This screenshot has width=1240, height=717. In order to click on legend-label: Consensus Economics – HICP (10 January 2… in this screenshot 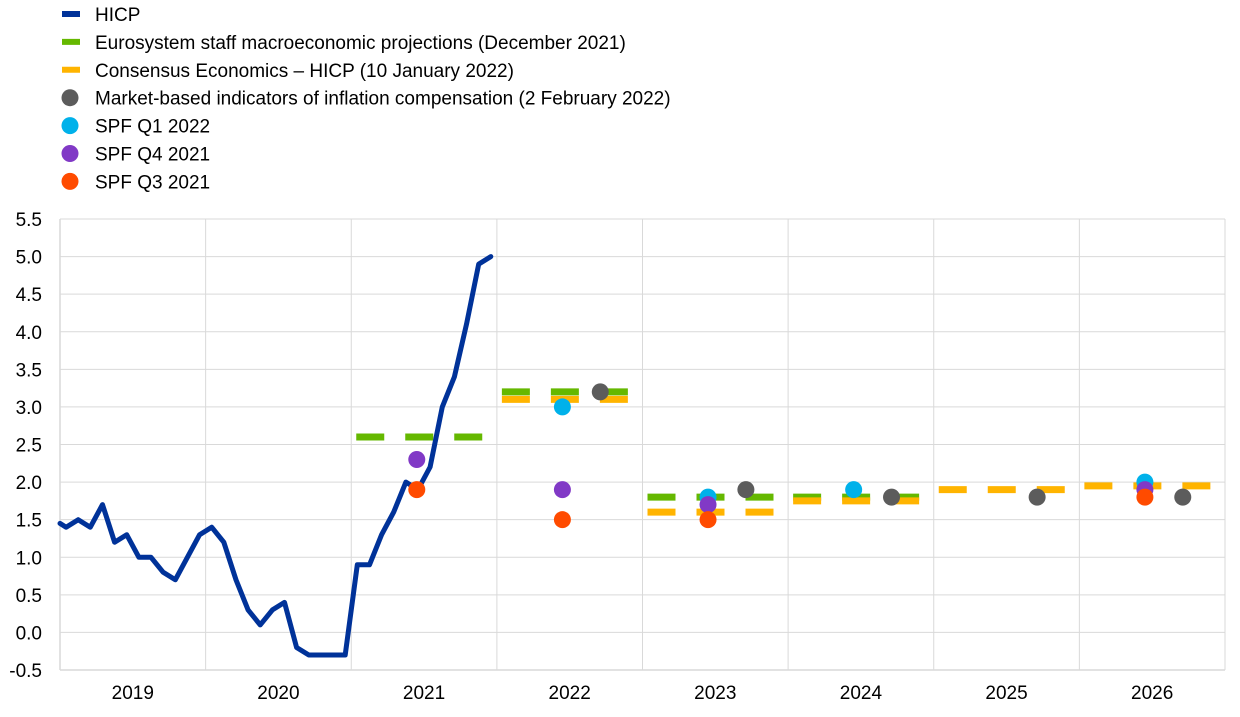, I will do `click(304, 71)`.